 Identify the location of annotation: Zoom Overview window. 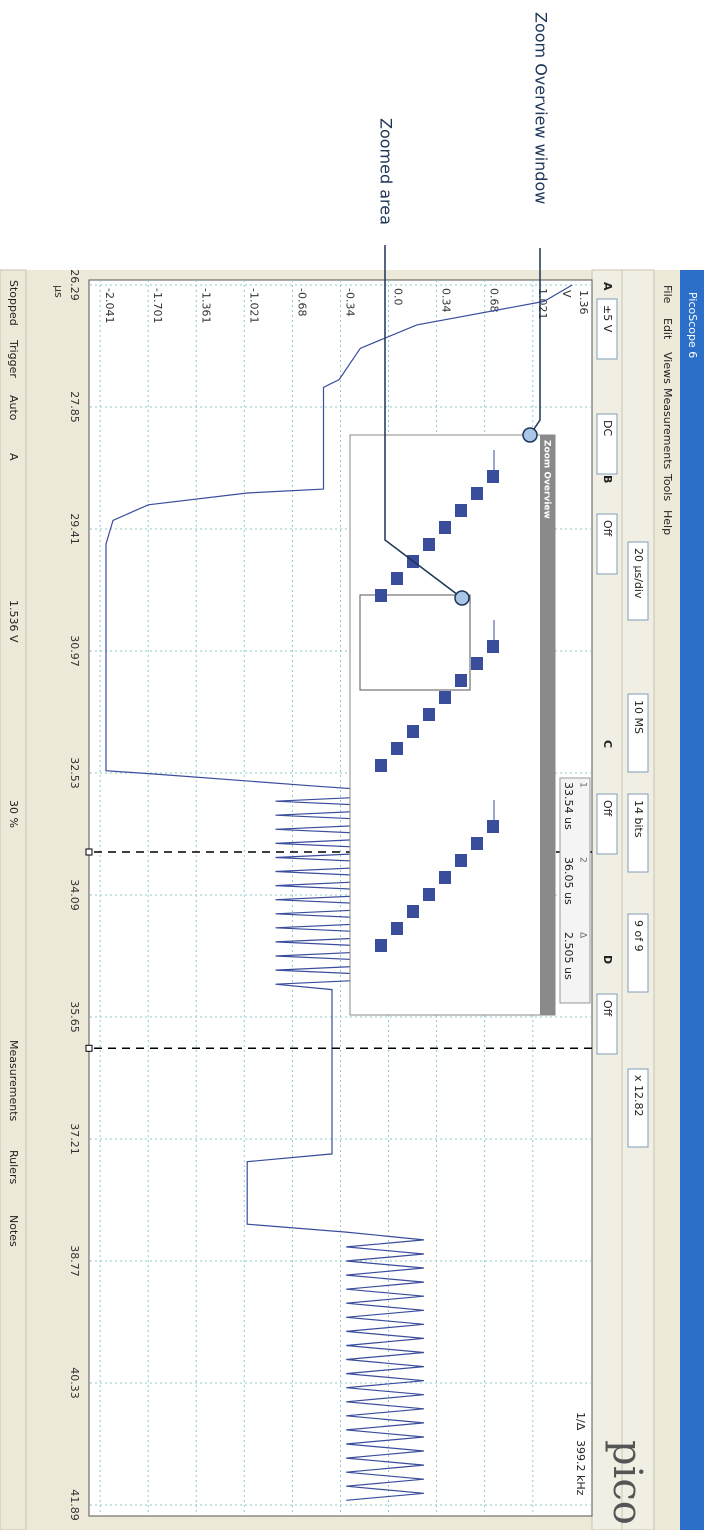
(541, 108).